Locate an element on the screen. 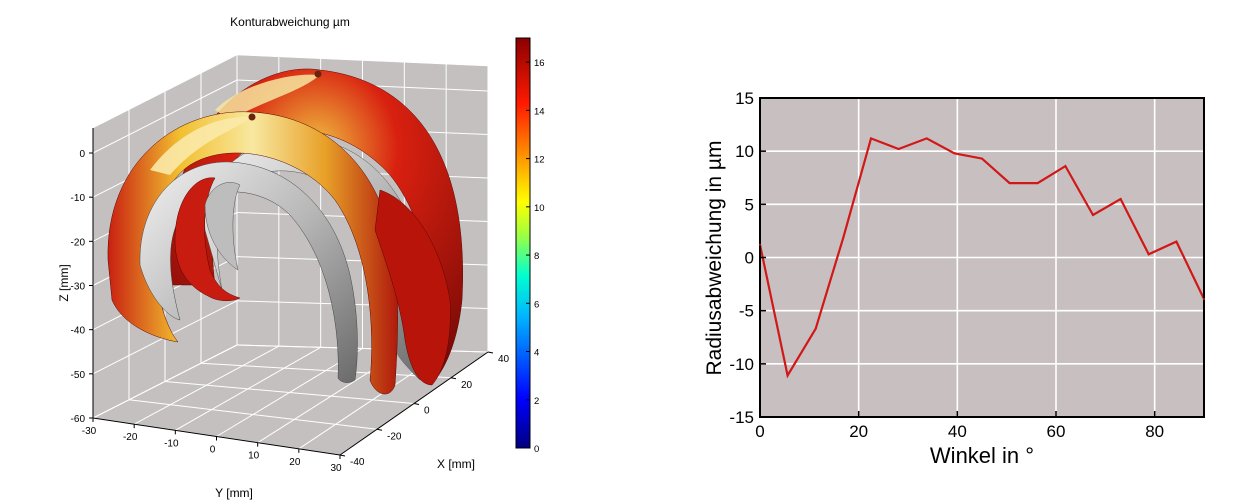 This screenshot has width=1259, height=504. colorbar-tick-label: 0 is located at coordinates (536, 449).